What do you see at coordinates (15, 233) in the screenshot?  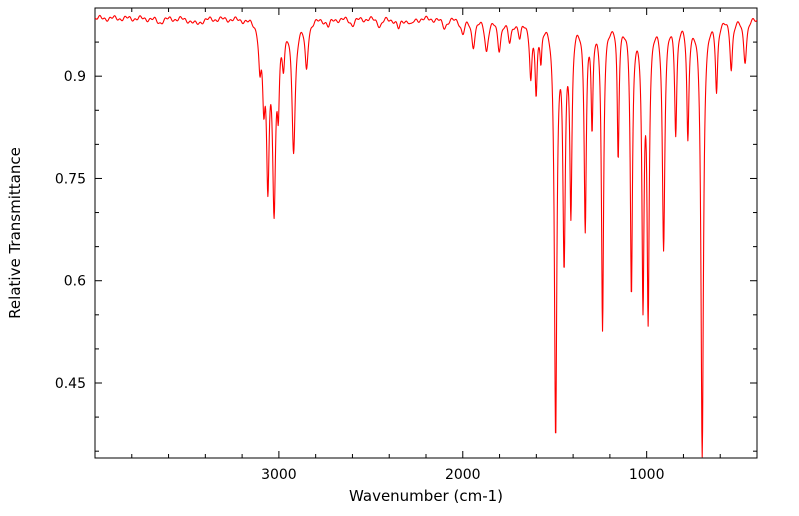 I see `y-axis-label: Relative Transmittance` at bounding box center [15, 233].